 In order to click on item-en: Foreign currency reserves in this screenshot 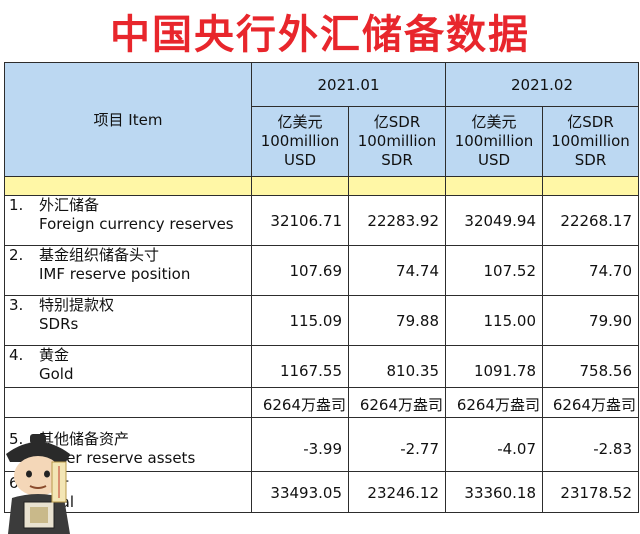, I will do `click(136, 224)`.